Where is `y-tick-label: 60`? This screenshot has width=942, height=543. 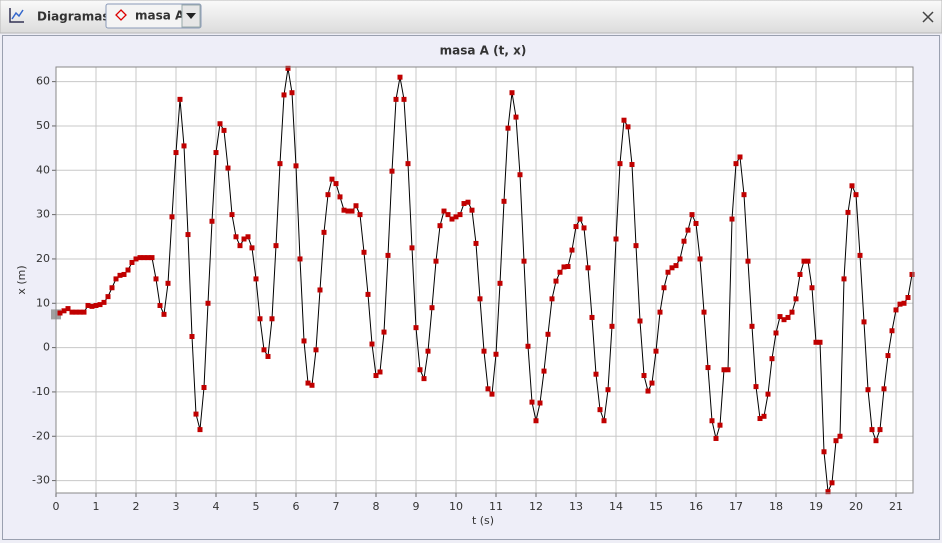
y-tick-label: 60 is located at coordinates (43, 81).